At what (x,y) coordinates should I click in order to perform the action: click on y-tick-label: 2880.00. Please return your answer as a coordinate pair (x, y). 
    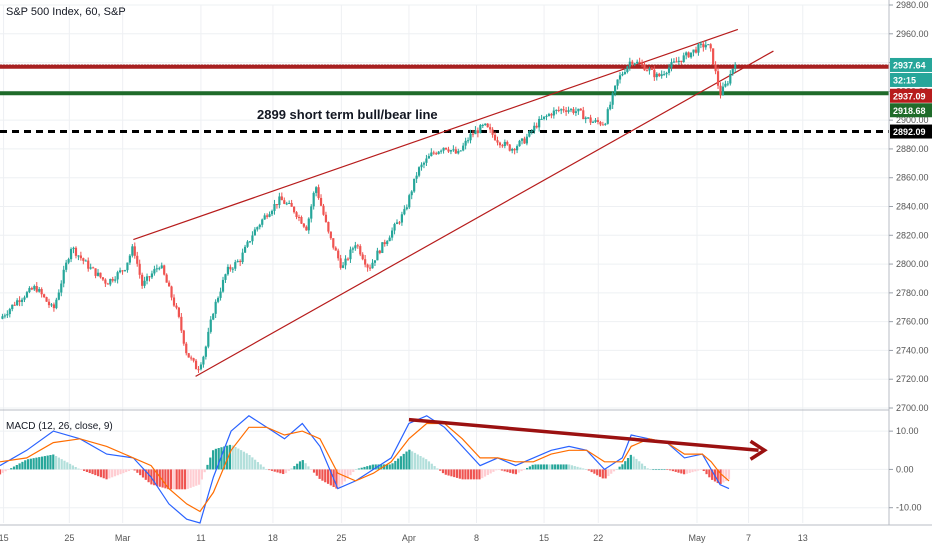
    Looking at the image, I should click on (912, 149).